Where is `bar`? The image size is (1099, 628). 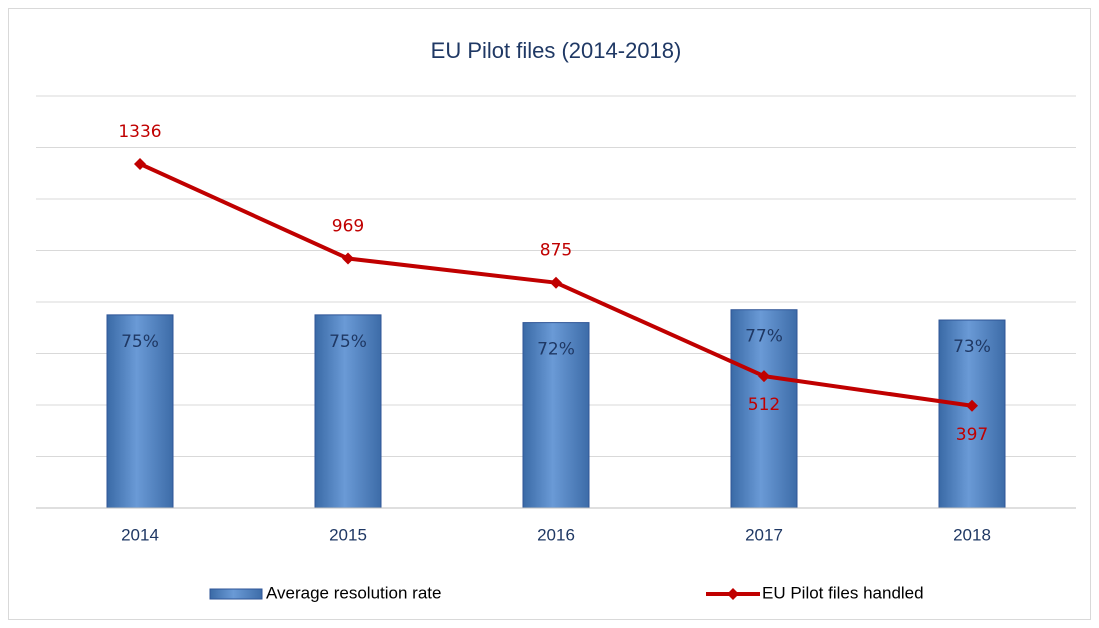 bar is located at coordinates (972, 414).